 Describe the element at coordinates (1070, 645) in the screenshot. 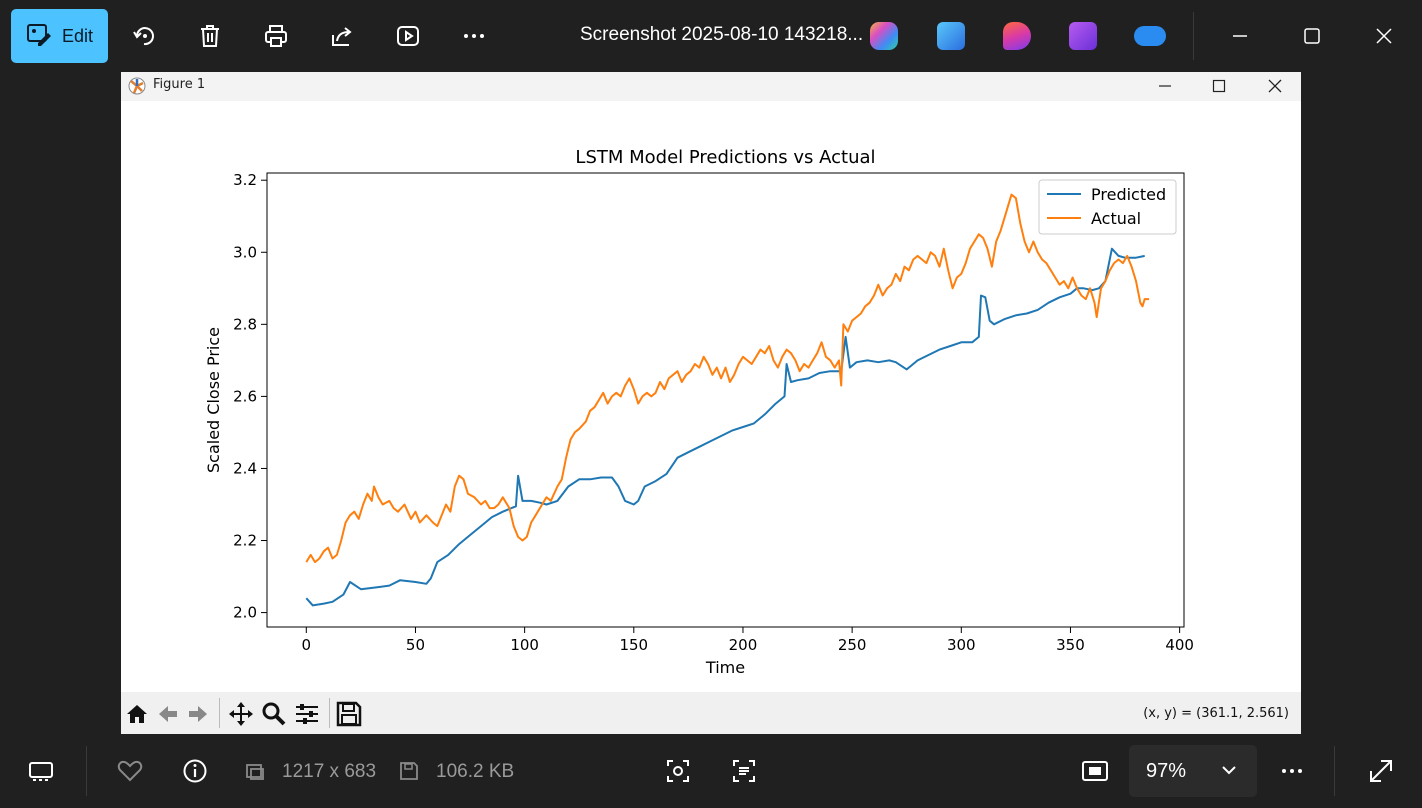

I see `x-tick-label: 350` at that location.